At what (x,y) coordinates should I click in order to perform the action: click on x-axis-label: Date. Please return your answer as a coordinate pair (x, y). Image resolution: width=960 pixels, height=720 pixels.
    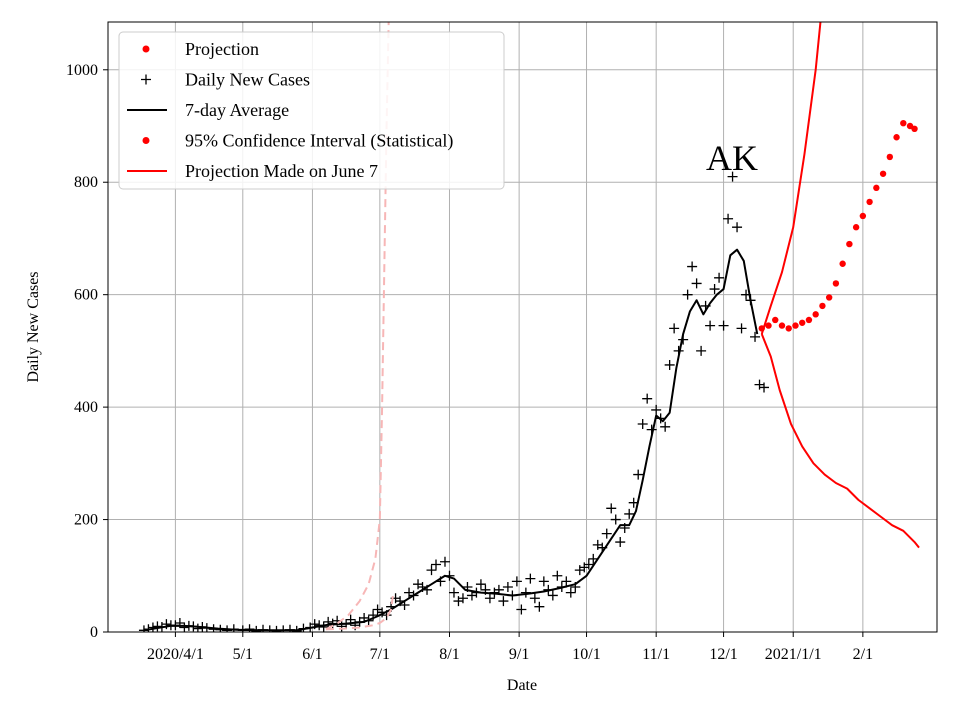
    Looking at the image, I should click on (522, 685).